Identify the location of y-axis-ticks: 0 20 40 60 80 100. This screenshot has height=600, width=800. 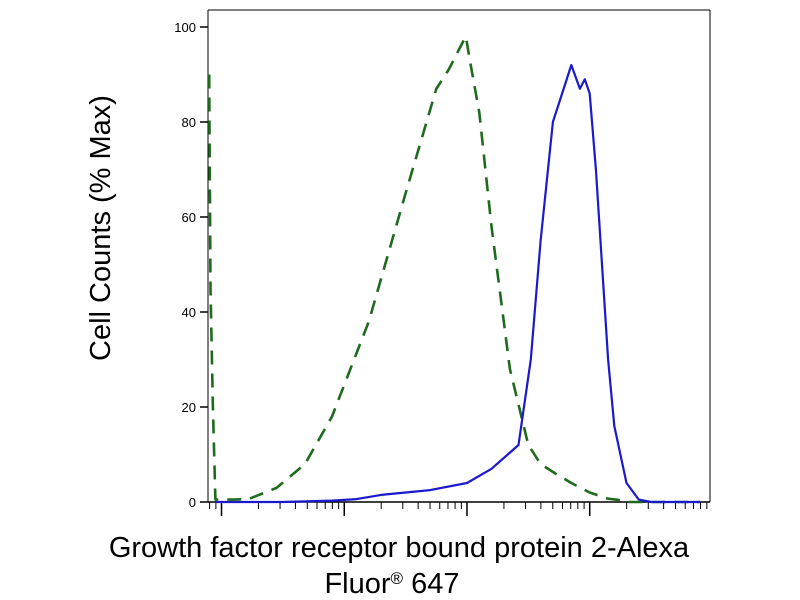
(191, 265).